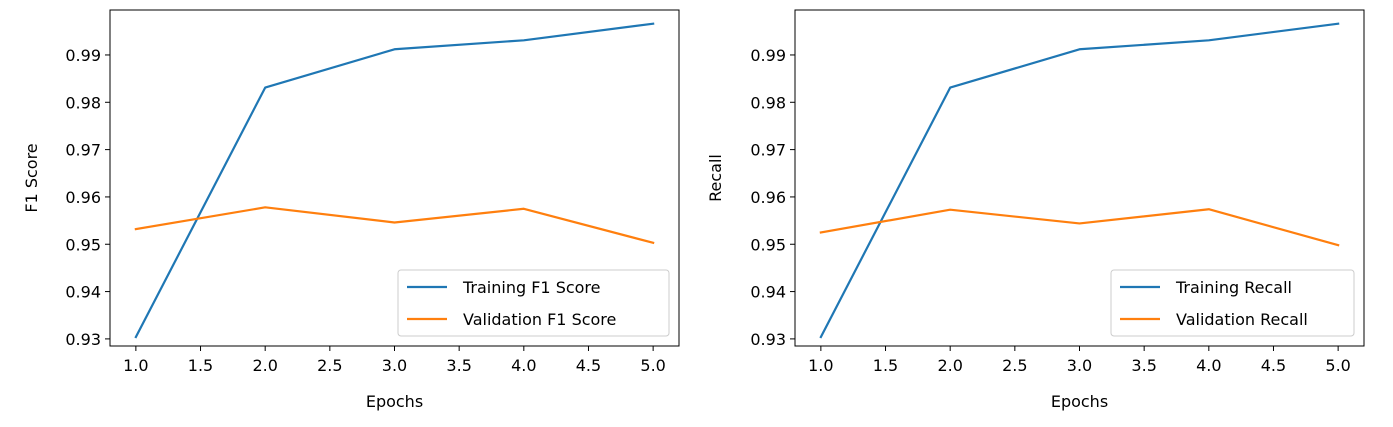 The height and width of the screenshot is (427, 1393). What do you see at coordinates (715, 178) in the screenshot?
I see `y-axis-label: Recall` at bounding box center [715, 178].